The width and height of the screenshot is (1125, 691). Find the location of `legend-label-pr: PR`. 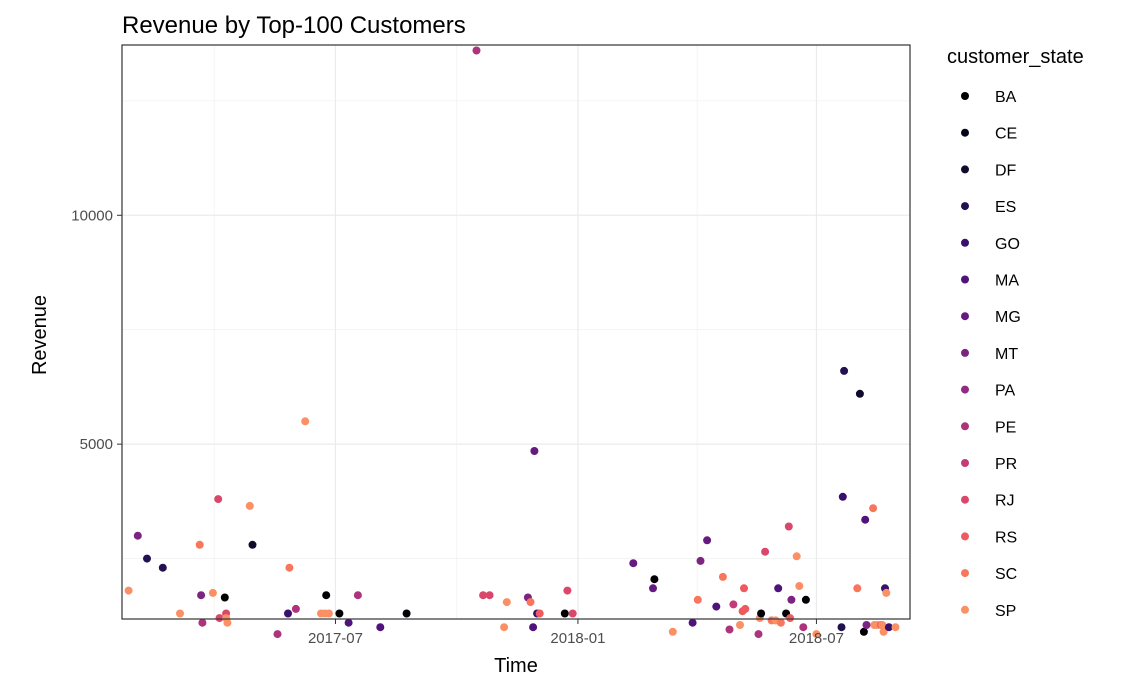

legend-label-pr: PR is located at coordinates (1006, 464).